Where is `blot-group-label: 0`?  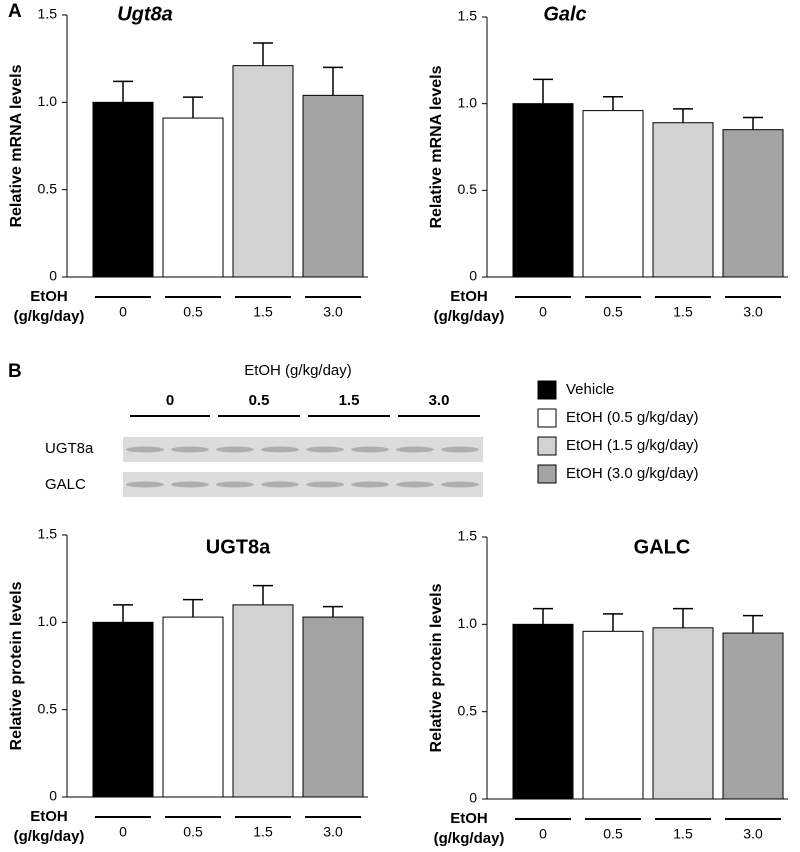
blot-group-label: 0 is located at coordinates (170, 400).